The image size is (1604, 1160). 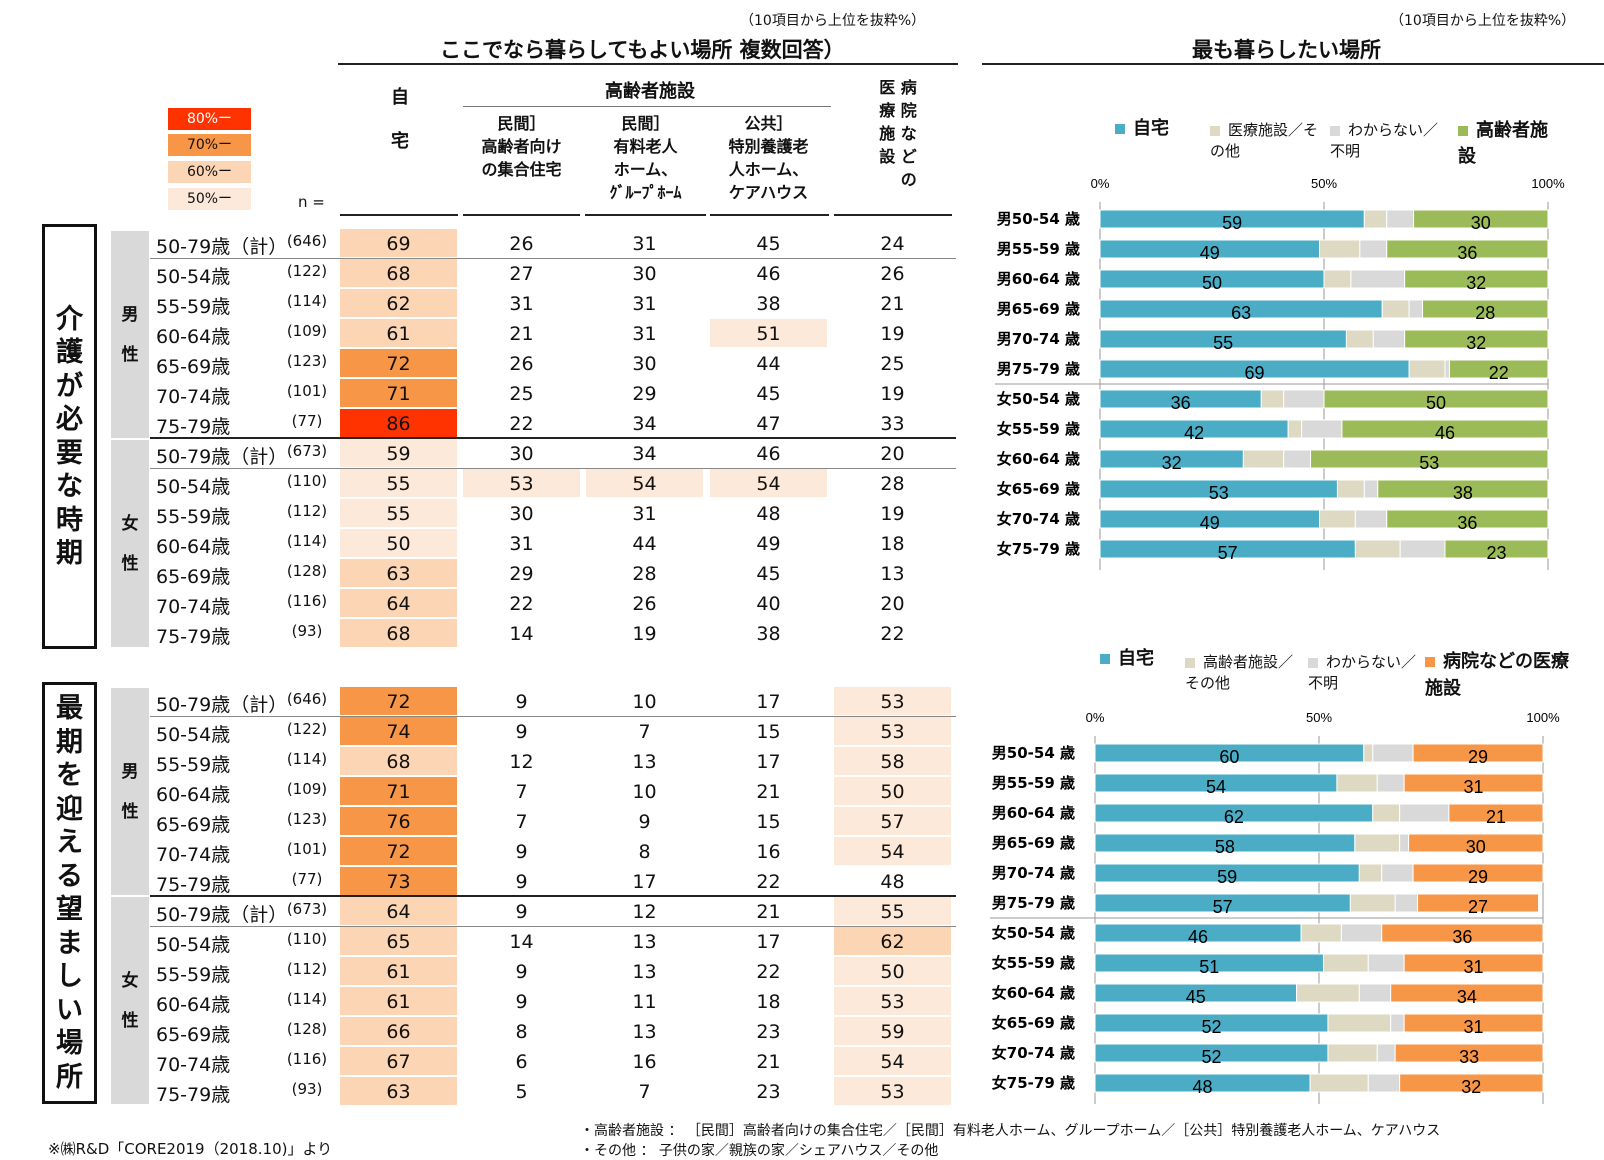 I want to click on table-row: 70-74歳 (101) 71 25 29 45 19, so click(x=480, y=393).